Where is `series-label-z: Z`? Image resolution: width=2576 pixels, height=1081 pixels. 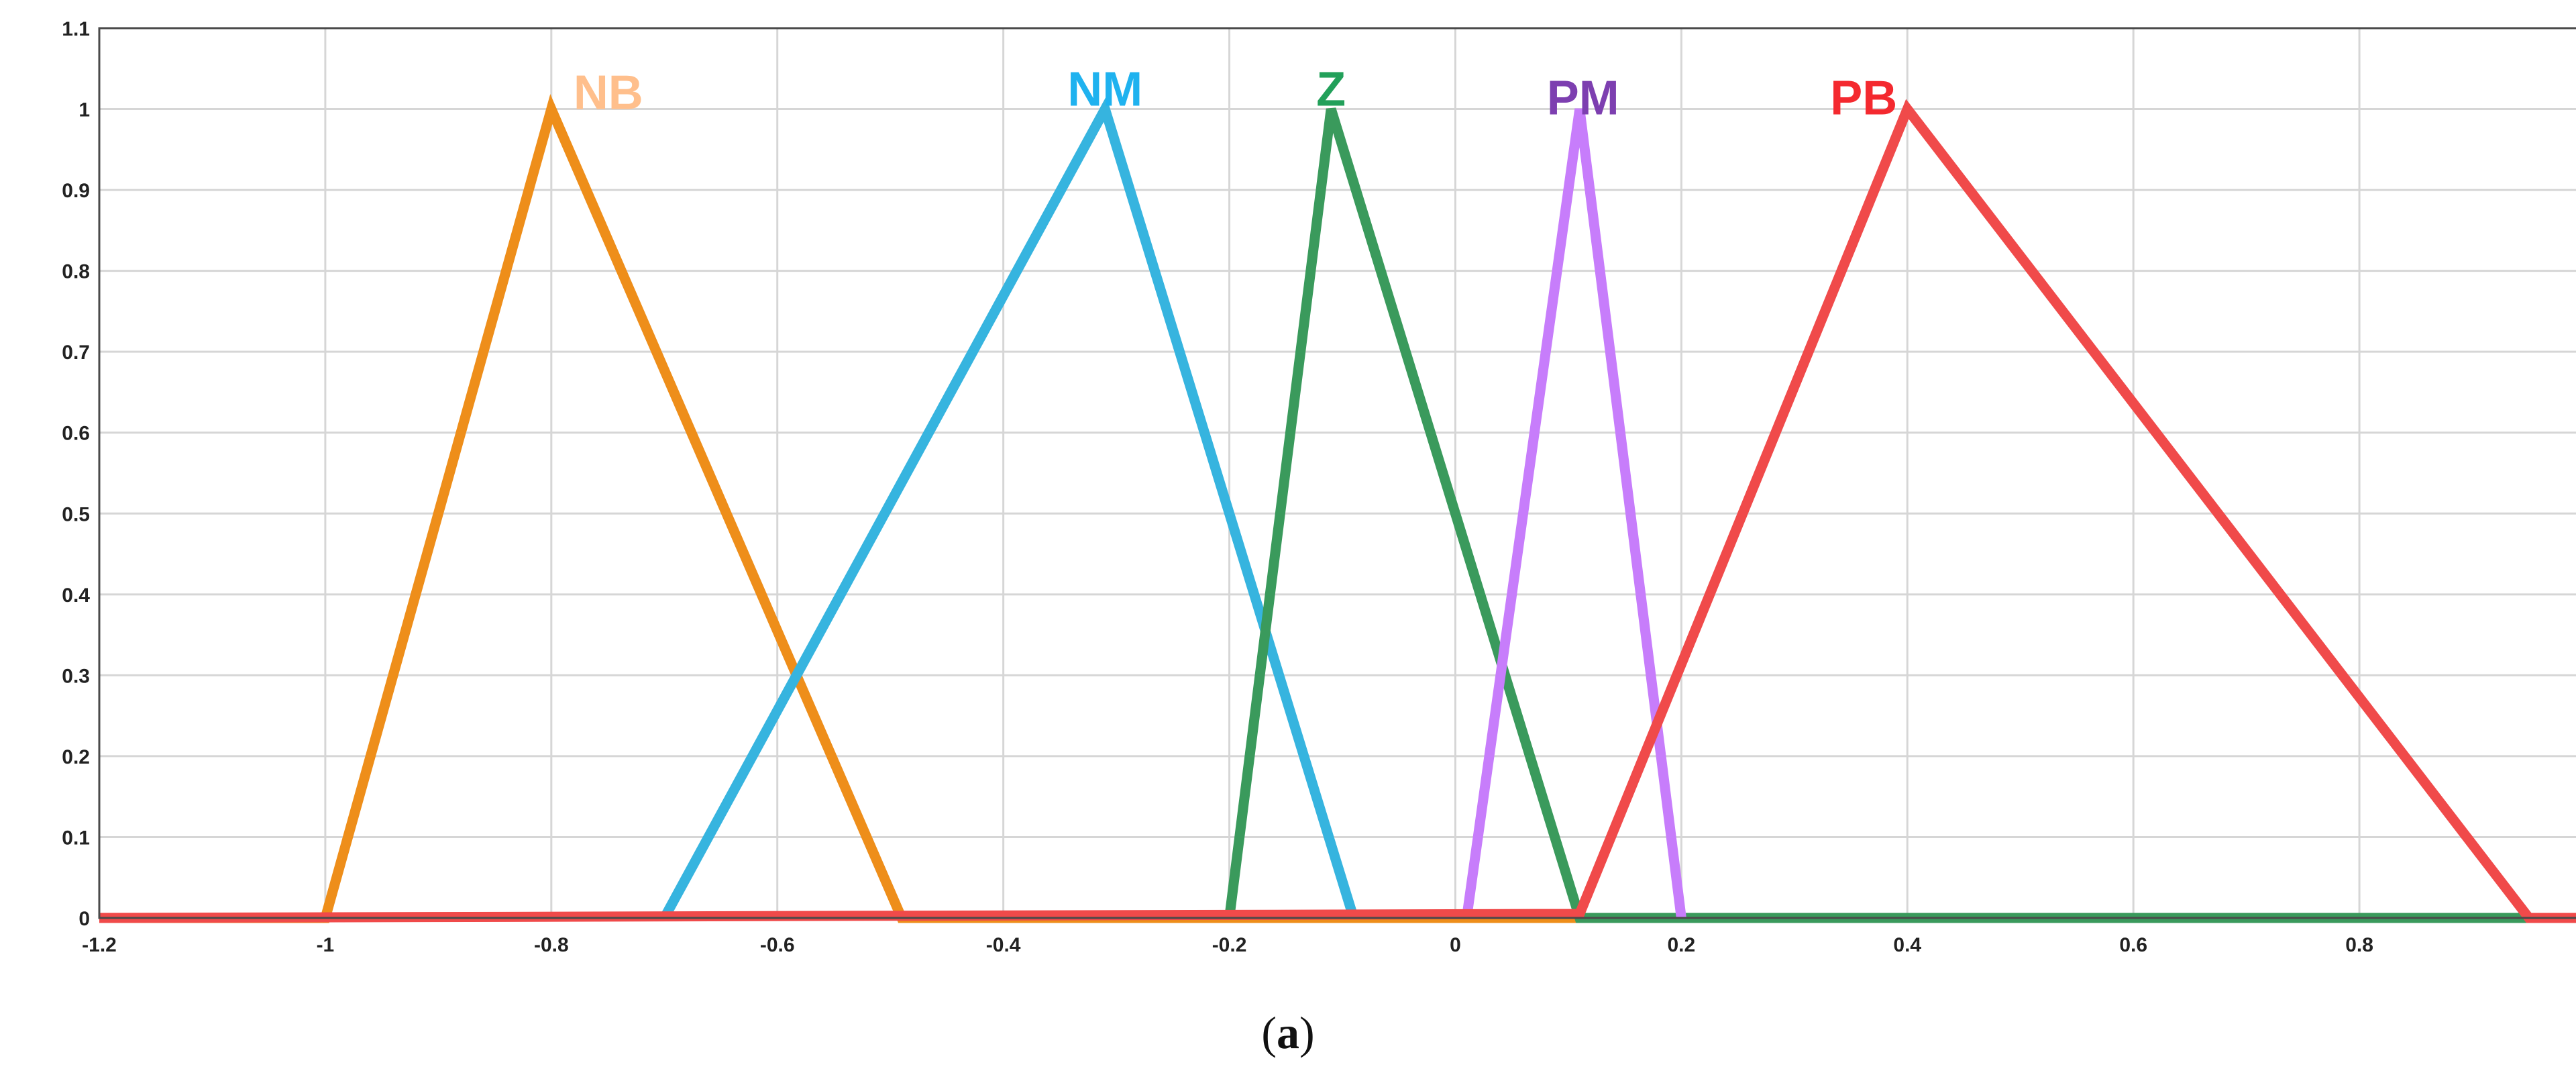
series-label-z: Z is located at coordinates (1331, 90).